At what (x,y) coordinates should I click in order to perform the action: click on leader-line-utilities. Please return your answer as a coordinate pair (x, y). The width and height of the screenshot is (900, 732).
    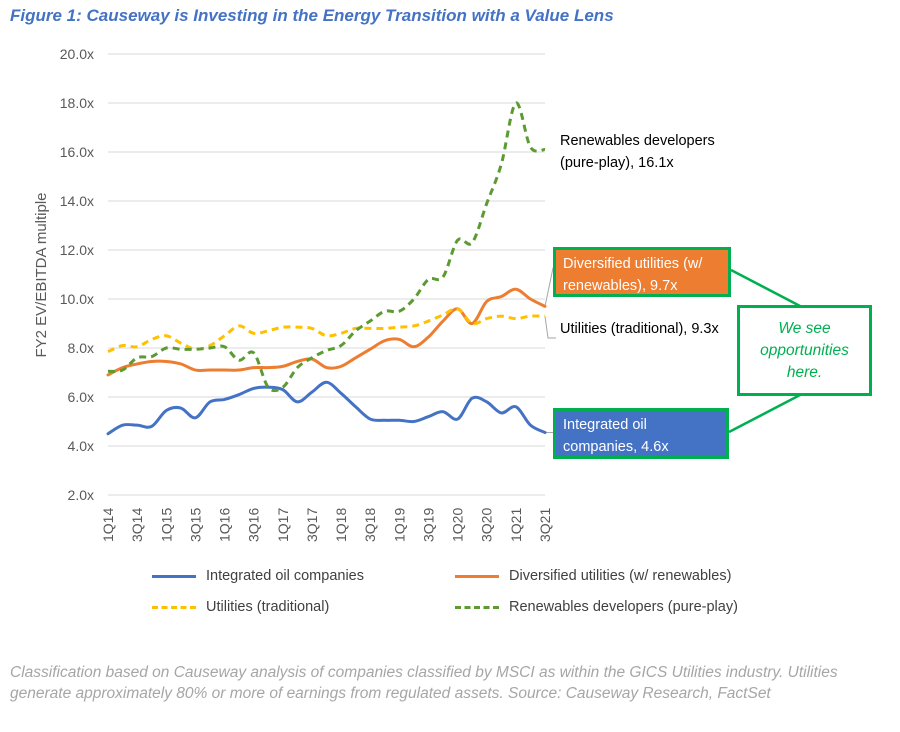
    Looking at the image, I should click on (550, 327).